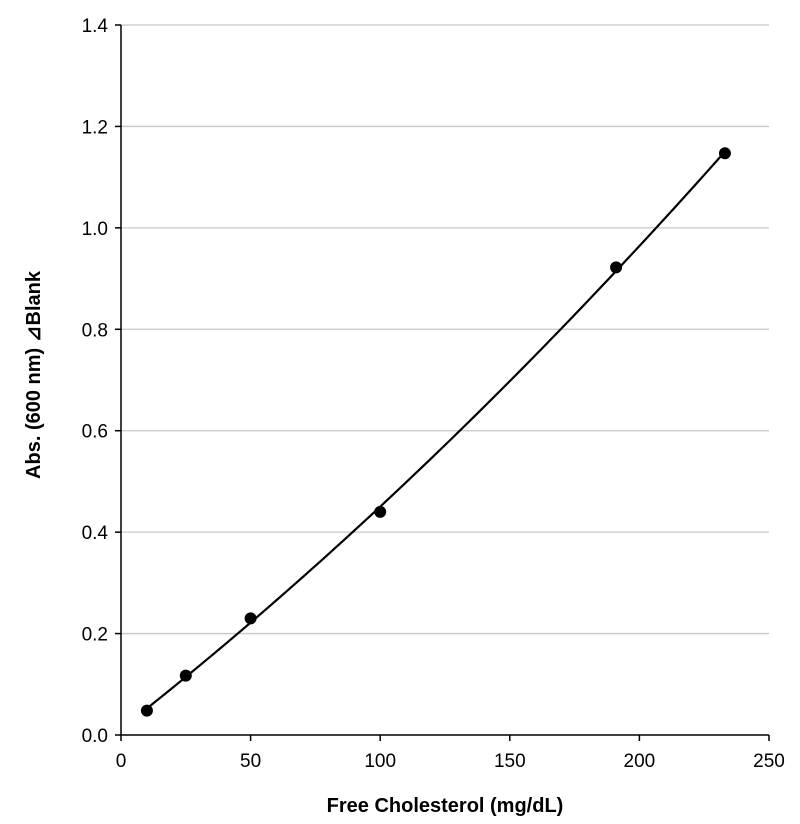 The width and height of the screenshot is (800, 824). I want to click on x-tick-label: 50, so click(250, 761).